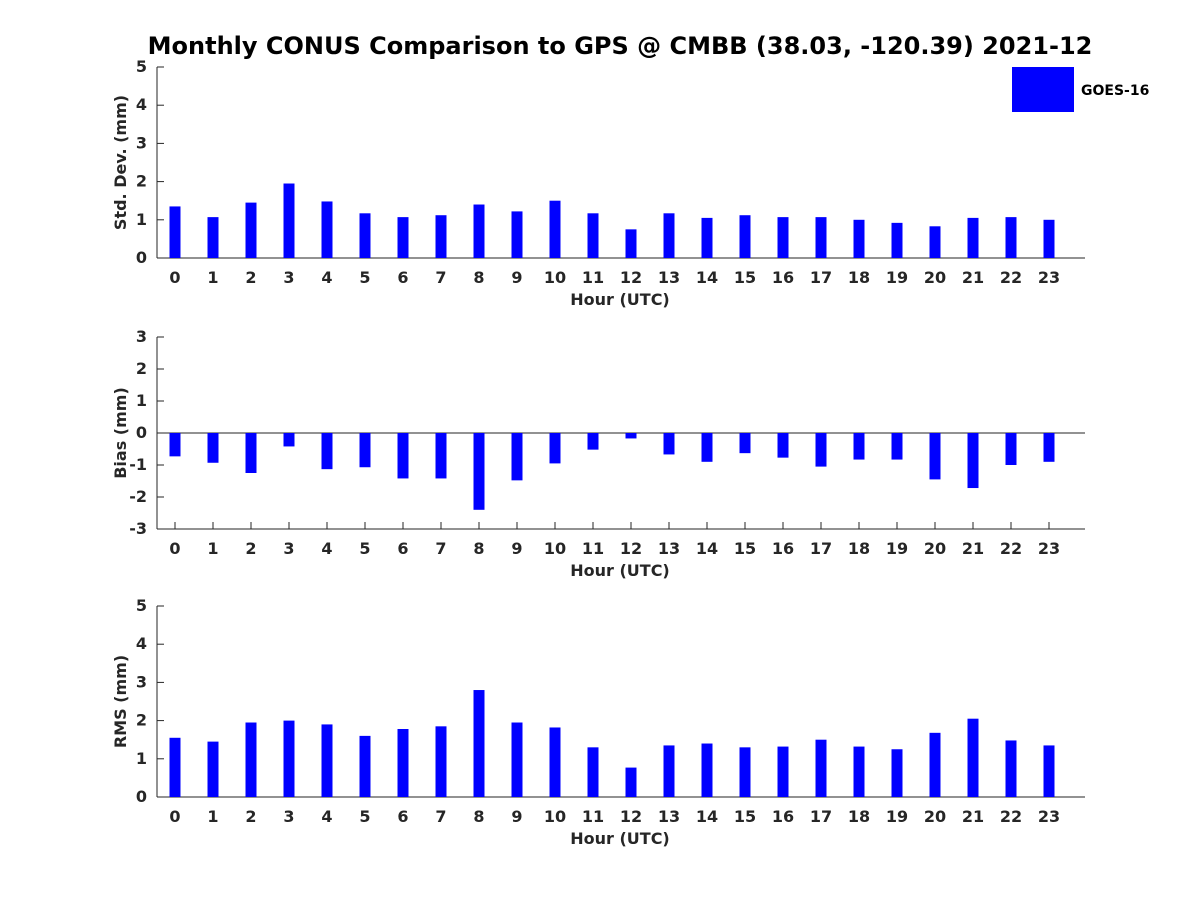 This screenshot has width=1200, height=900. What do you see at coordinates (1011, 816) in the screenshot?
I see `x-tick-label: 22` at bounding box center [1011, 816].